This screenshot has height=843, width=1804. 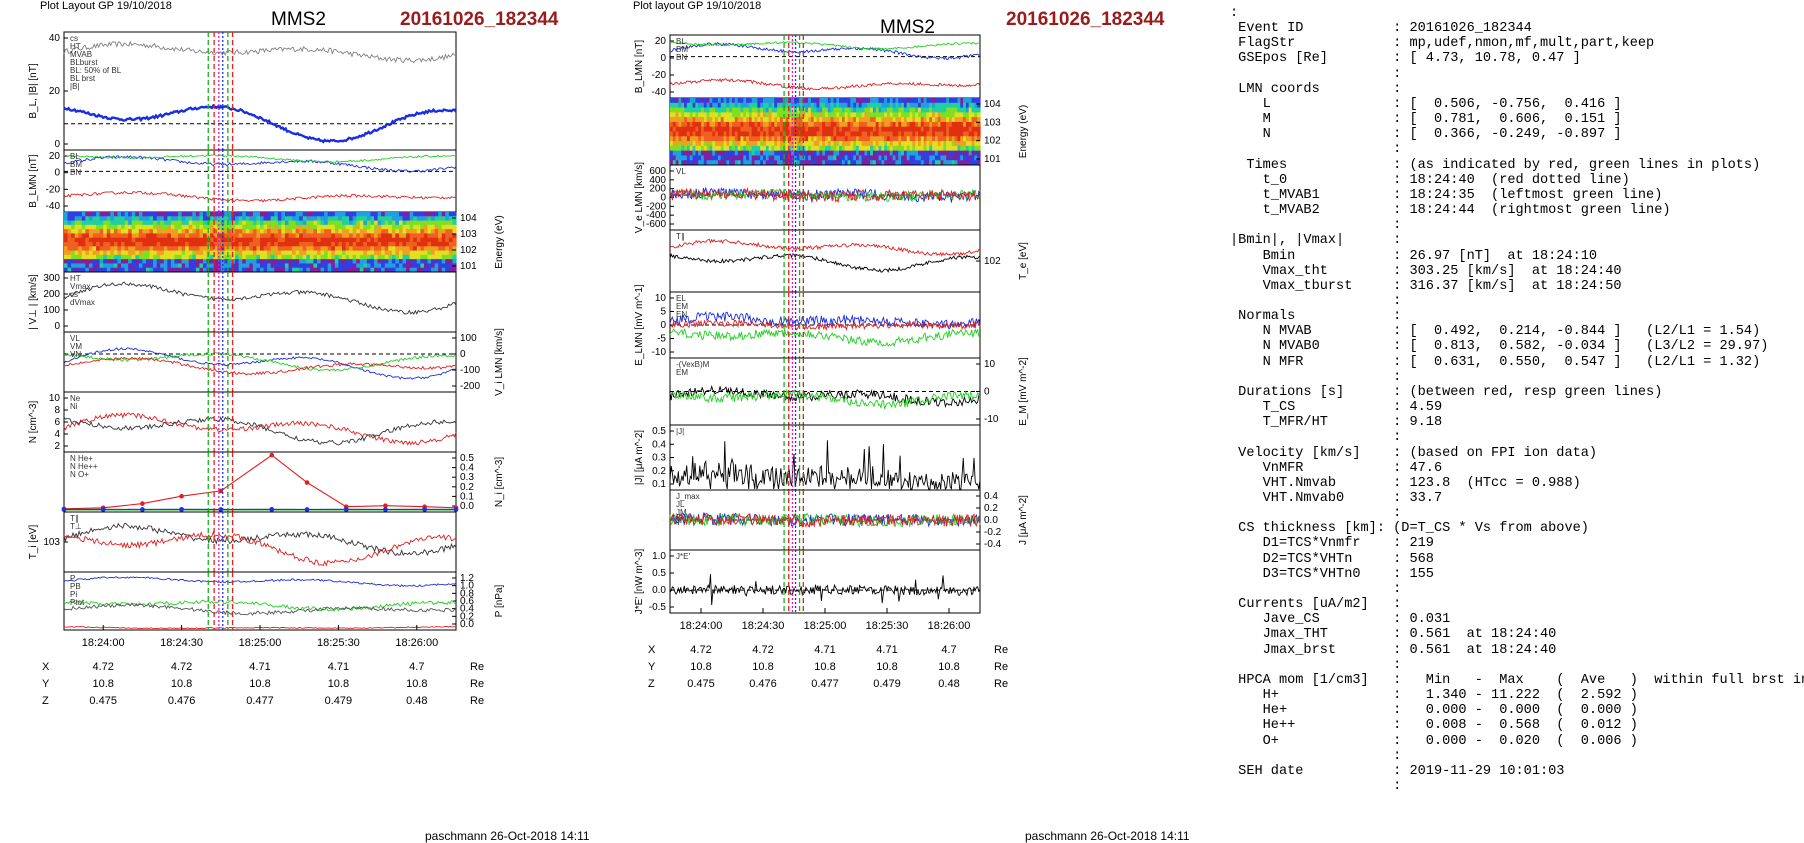 I want to click on panel-frame, so click(x=260, y=181).